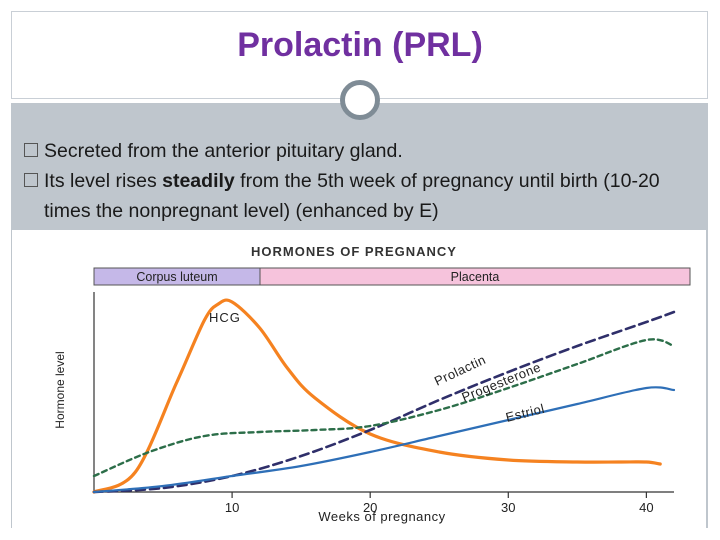  Describe the element at coordinates (439, 503) in the screenshot. I see `x-ticks: 10 20 30 40` at that location.